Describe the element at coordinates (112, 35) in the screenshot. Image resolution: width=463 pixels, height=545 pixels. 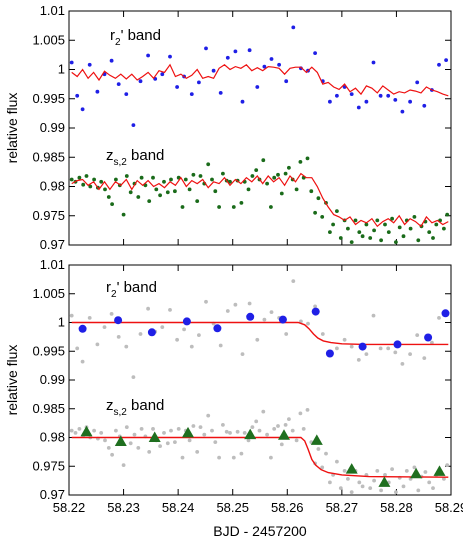
I see `band-label-main: r` at that location.